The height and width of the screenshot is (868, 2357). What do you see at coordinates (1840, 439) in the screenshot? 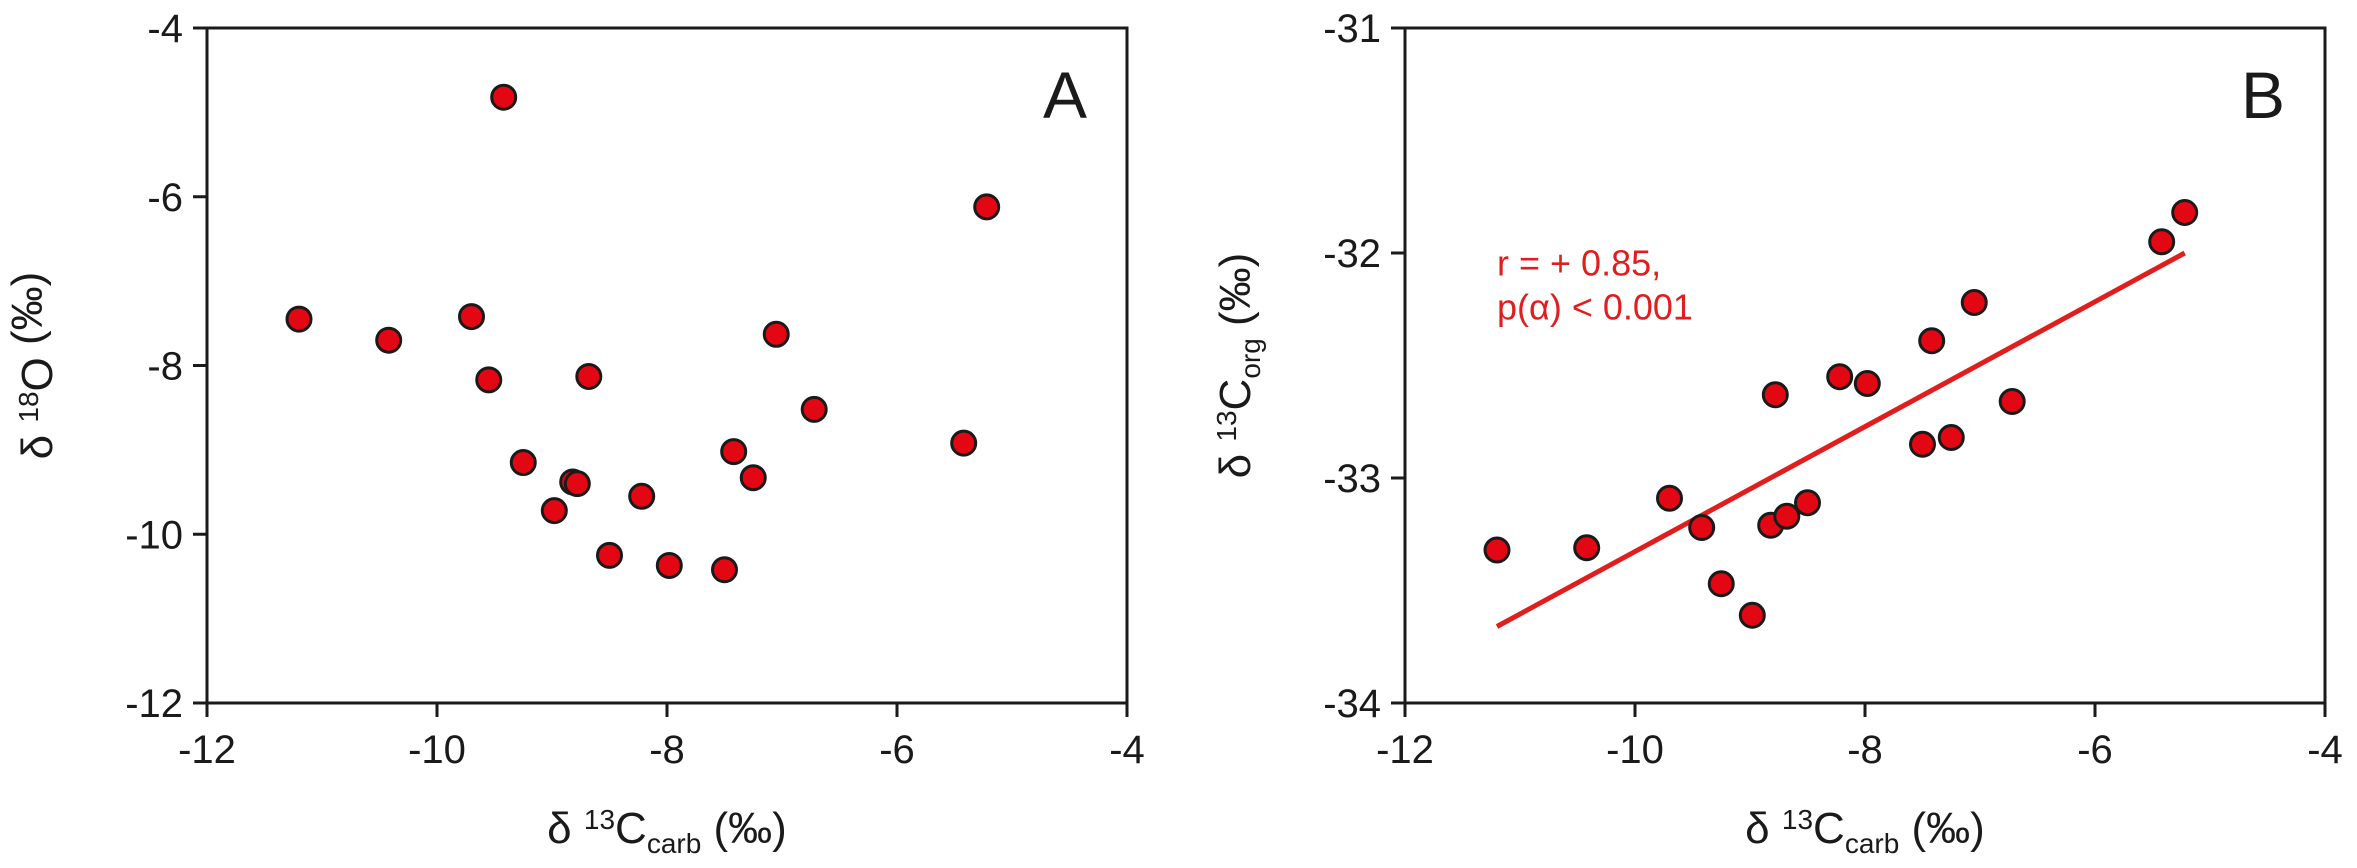
I see `regression-line` at bounding box center [1840, 439].